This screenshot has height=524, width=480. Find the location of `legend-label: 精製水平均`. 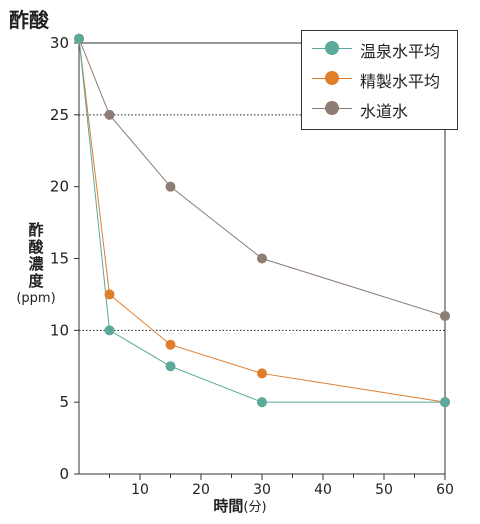

legend-label: 精製水平均 is located at coordinates (400, 81).